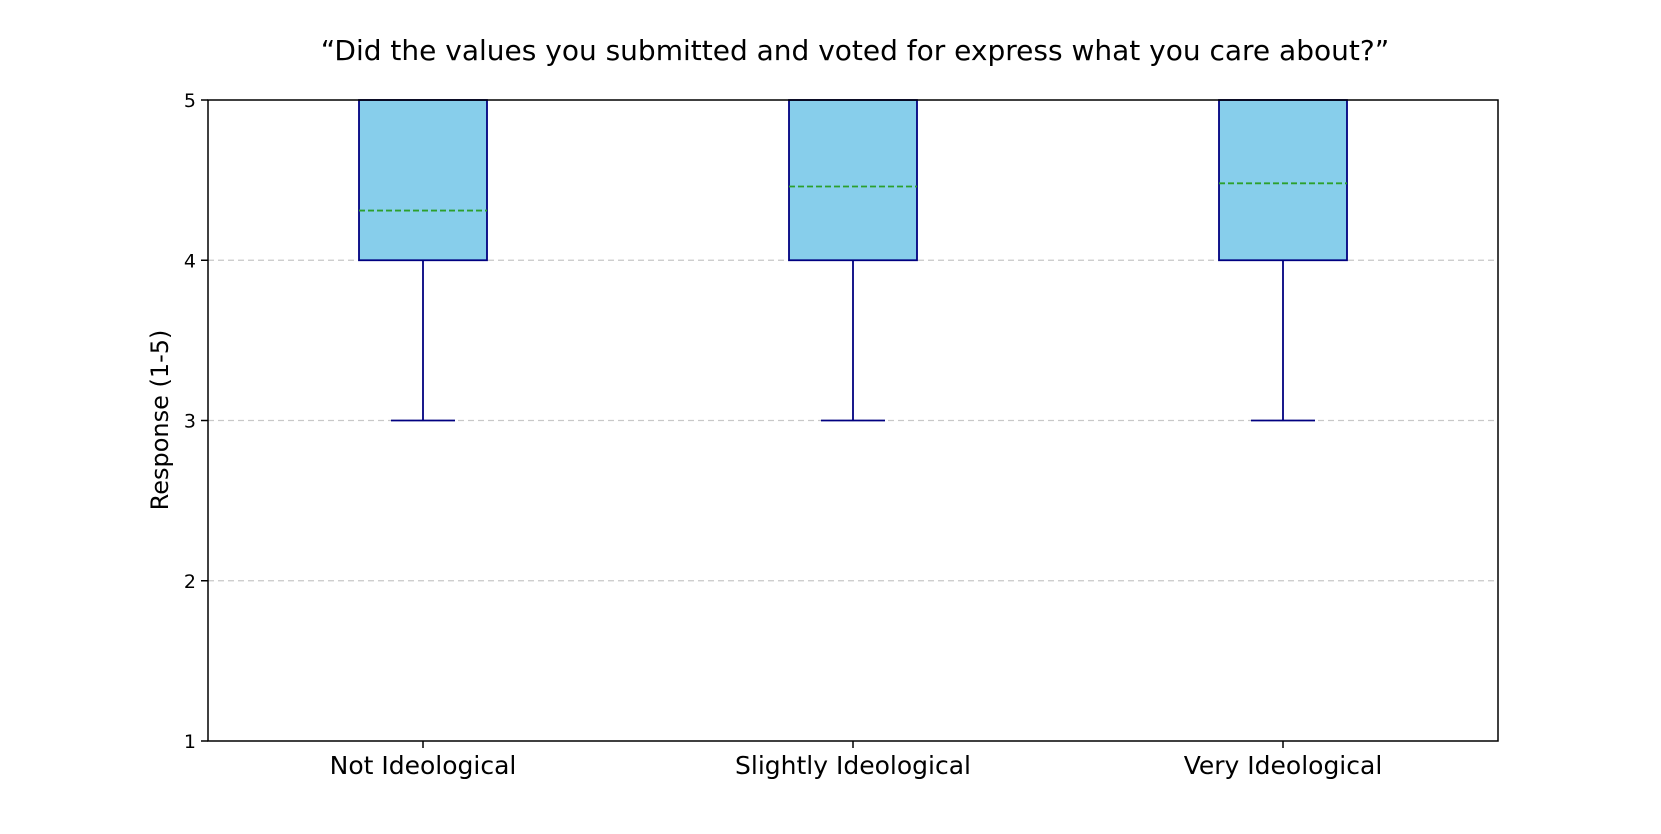 The image size is (1661, 834). Describe the element at coordinates (190, 101) in the screenshot. I see `y-tick-label: 5` at that location.